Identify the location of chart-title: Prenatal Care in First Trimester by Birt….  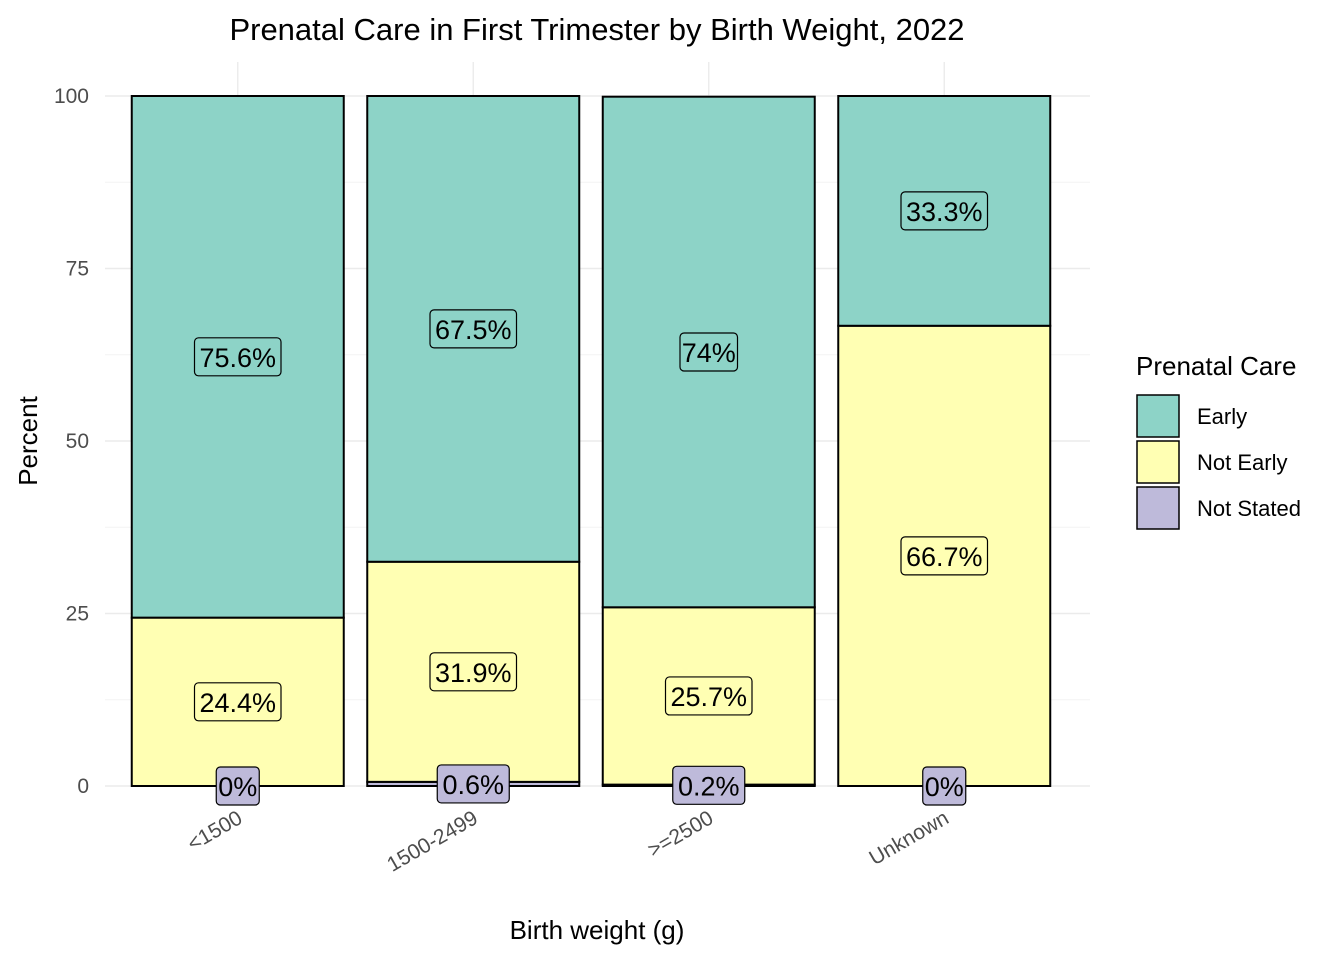
(596, 29).